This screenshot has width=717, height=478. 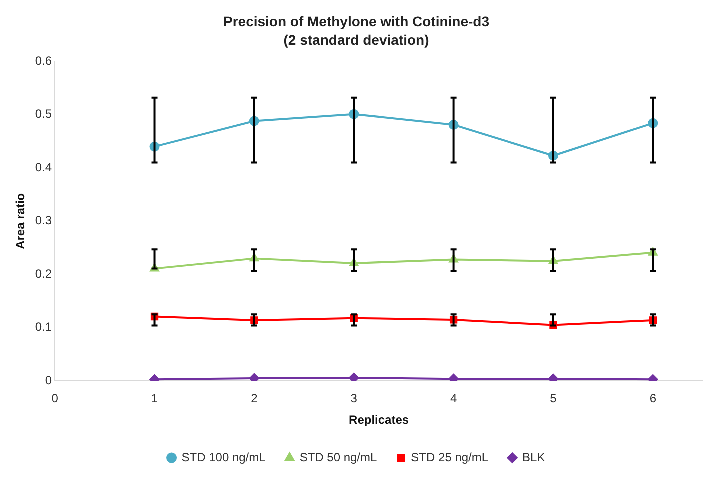 What do you see at coordinates (154, 399) in the screenshot?
I see `x-tick-label: 1` at bounding box center [154, 399].